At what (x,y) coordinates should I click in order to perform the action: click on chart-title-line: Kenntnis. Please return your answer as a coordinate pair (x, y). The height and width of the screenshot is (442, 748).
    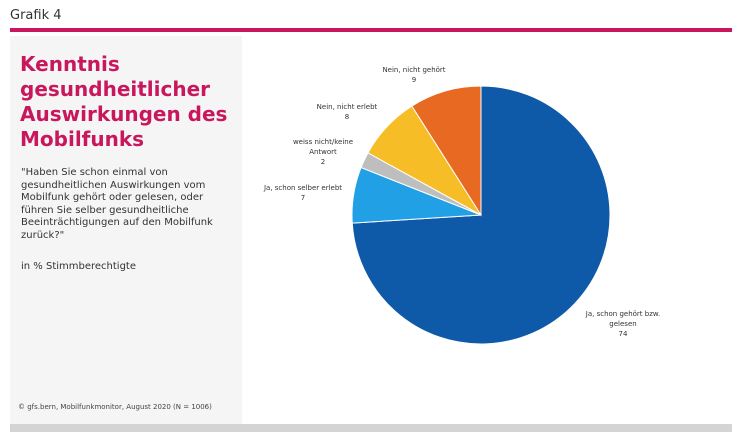
    Looking at the image, I should click on (70, 64).